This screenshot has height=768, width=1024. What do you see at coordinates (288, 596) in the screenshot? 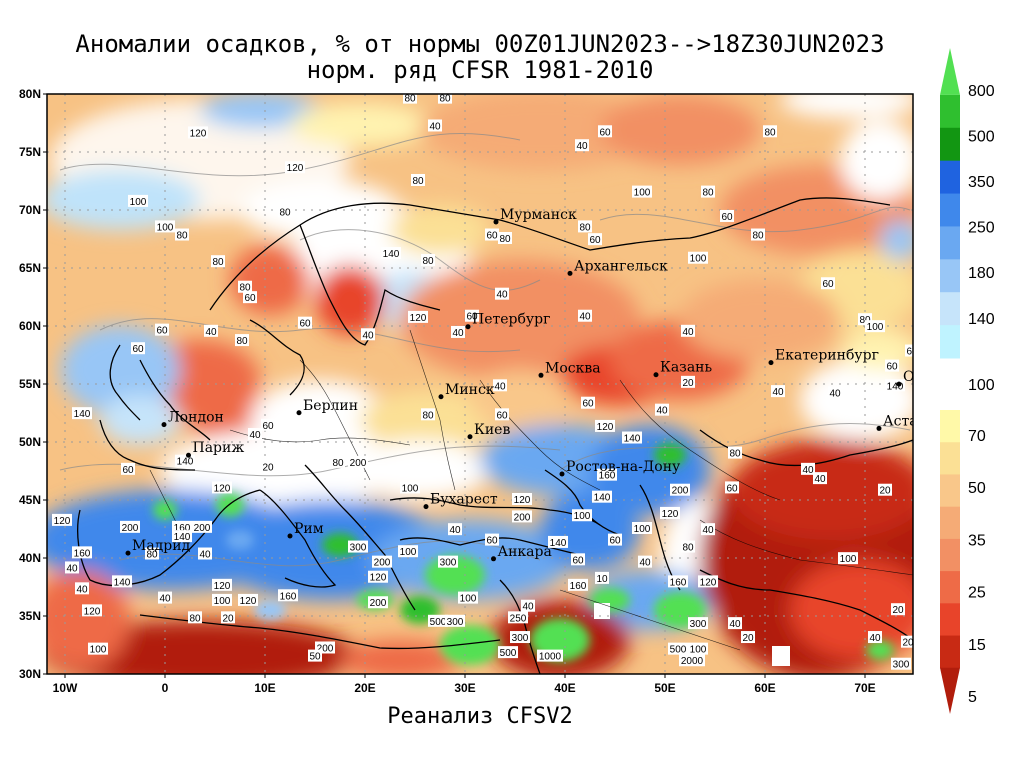
I see `svg-text: 160` at bounding box center [288, 596].